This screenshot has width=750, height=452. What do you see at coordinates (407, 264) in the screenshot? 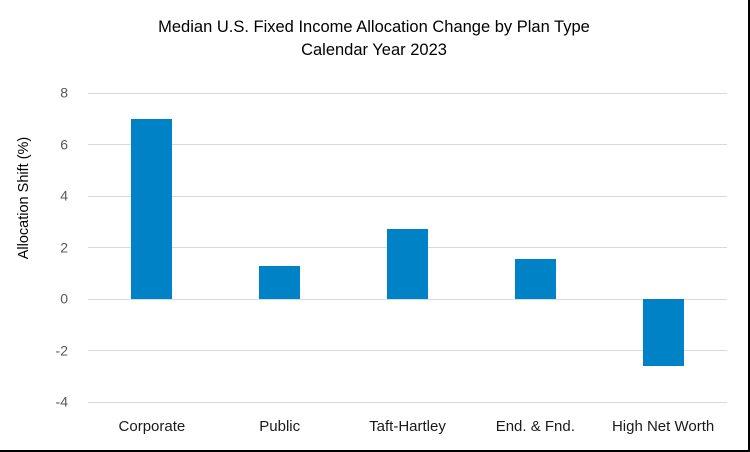
I see `bar-taft-hartley` at bounding box center [407, 264].